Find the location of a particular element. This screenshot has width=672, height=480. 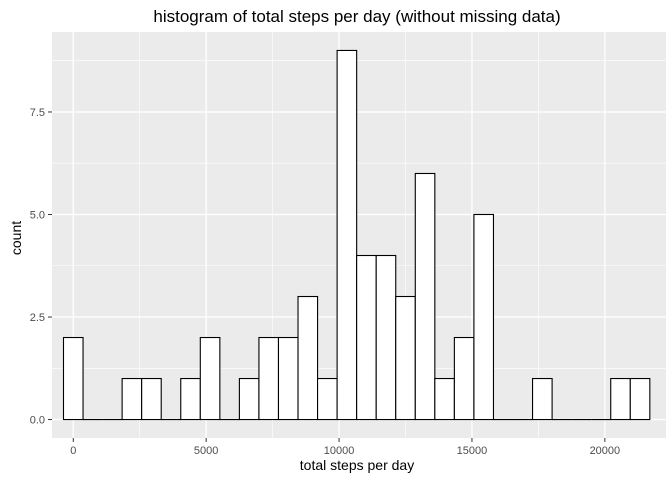

y-tick-label: 0.0 is located at coordinates (37, 421).